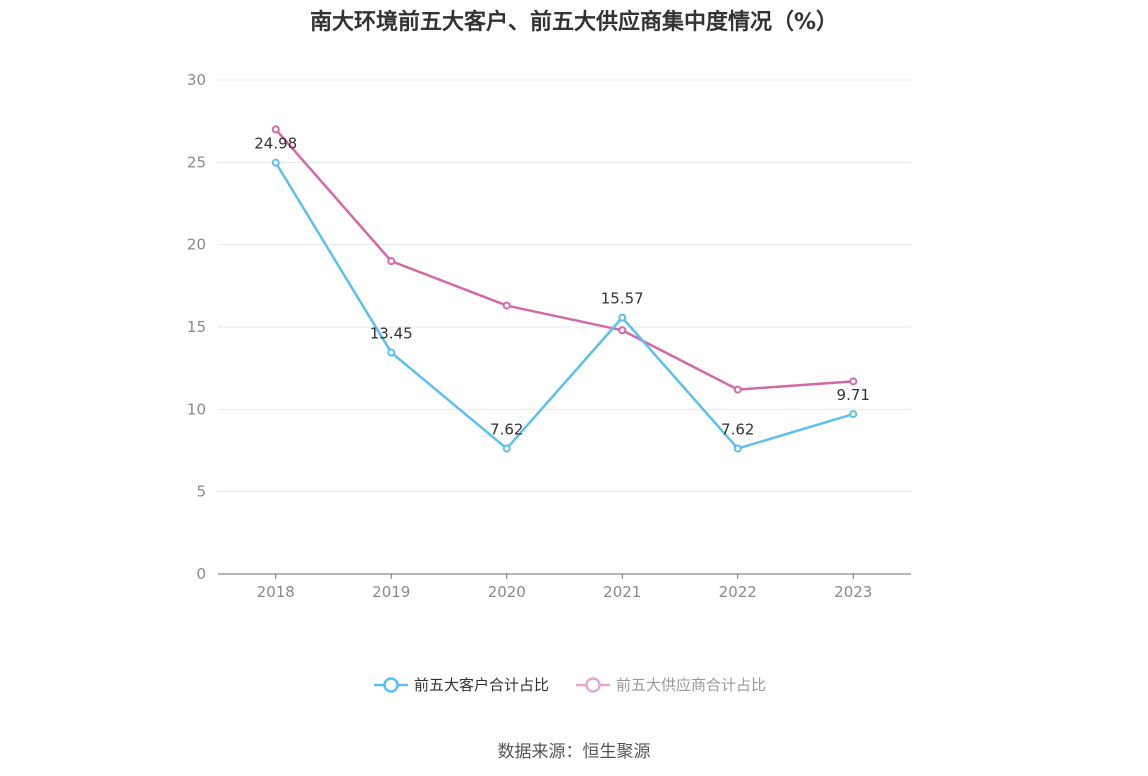 This screenshot has height=776, width=1148. I want to click on data-label: 24.98, so click(275, 144).